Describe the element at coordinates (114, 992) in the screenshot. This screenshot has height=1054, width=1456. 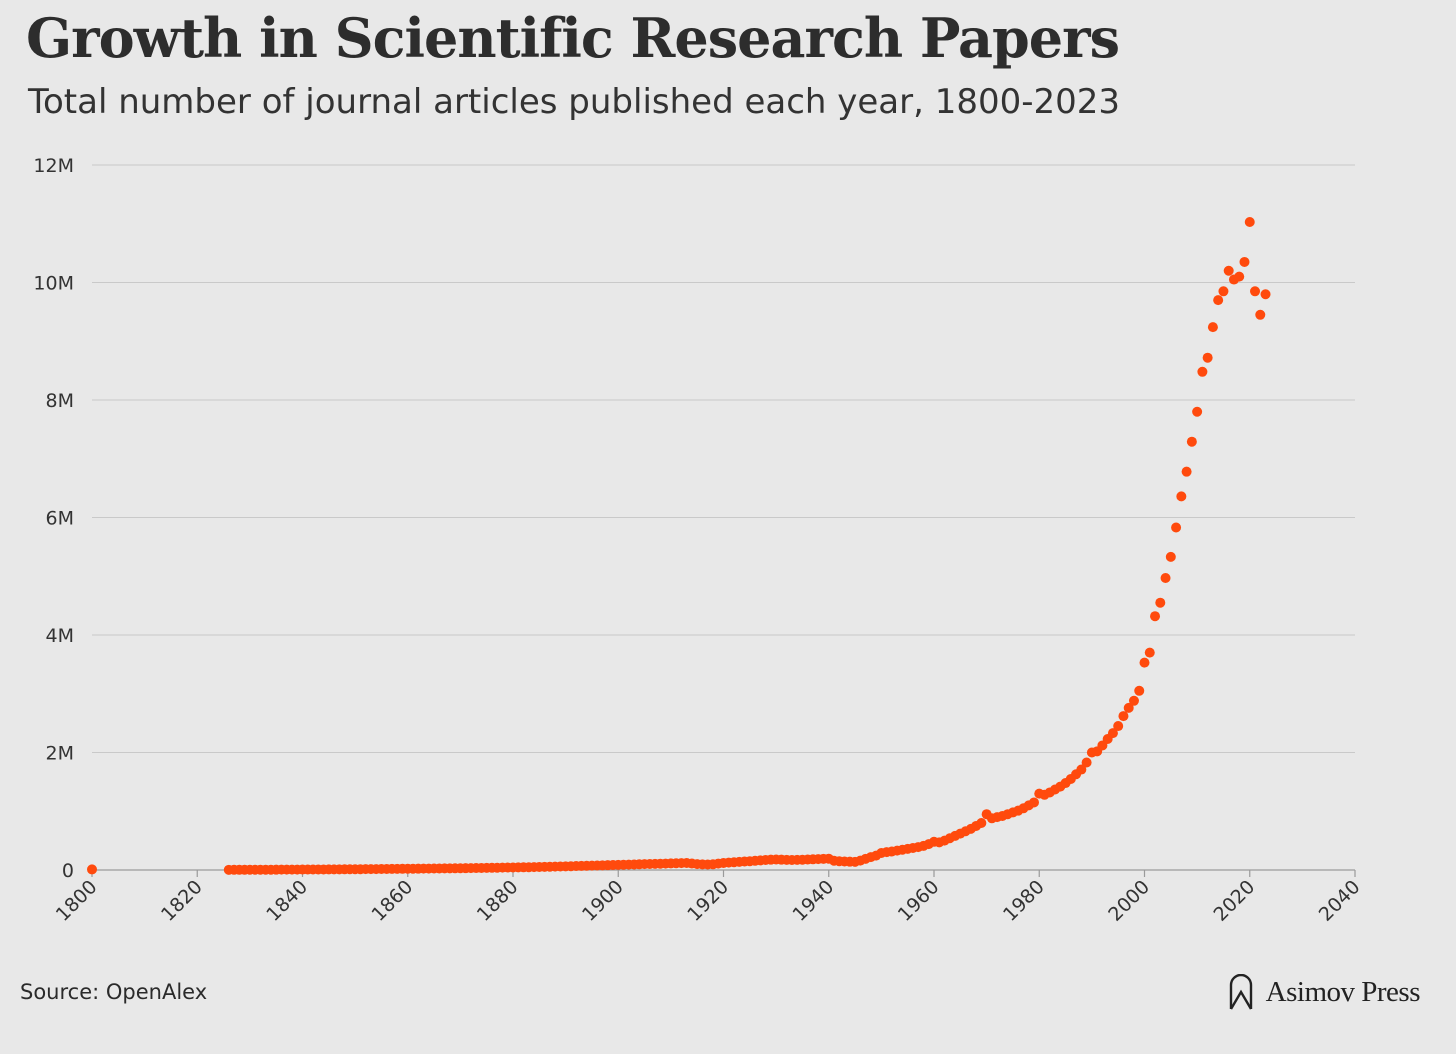
I see `source-note: Source: OpenAlex` at that location.